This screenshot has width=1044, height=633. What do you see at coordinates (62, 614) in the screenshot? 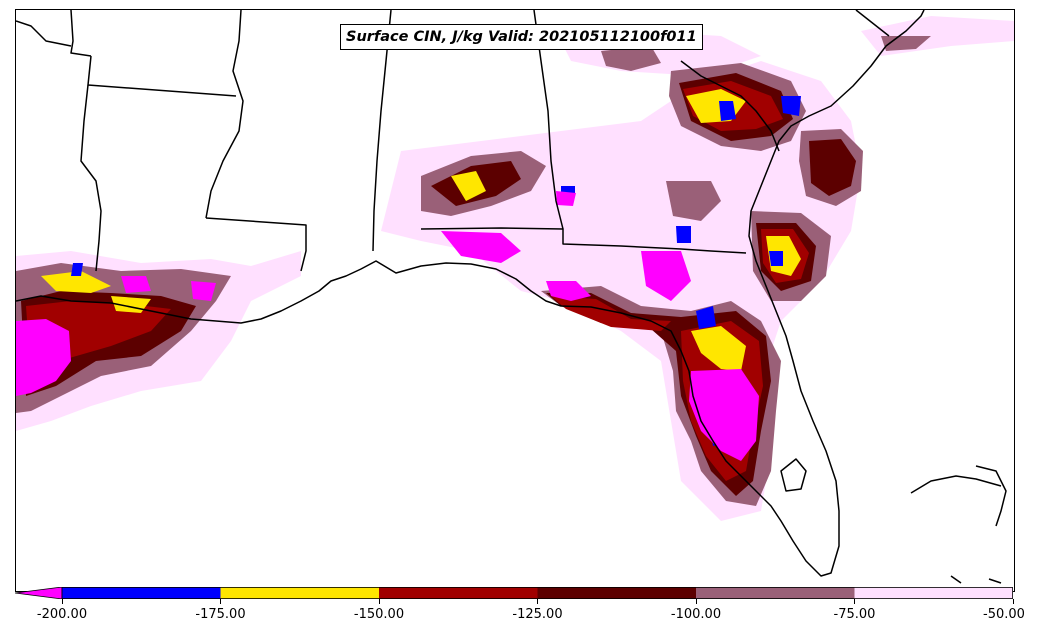
I see `colorbar-tick-label: -200.00` at bounding box center [62, 614].